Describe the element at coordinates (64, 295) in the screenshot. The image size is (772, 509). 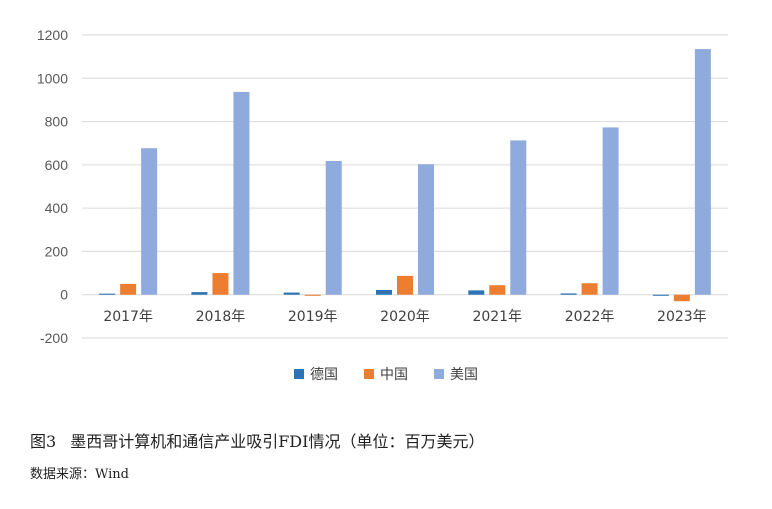
I see `y-tick-label: 0` at that location.